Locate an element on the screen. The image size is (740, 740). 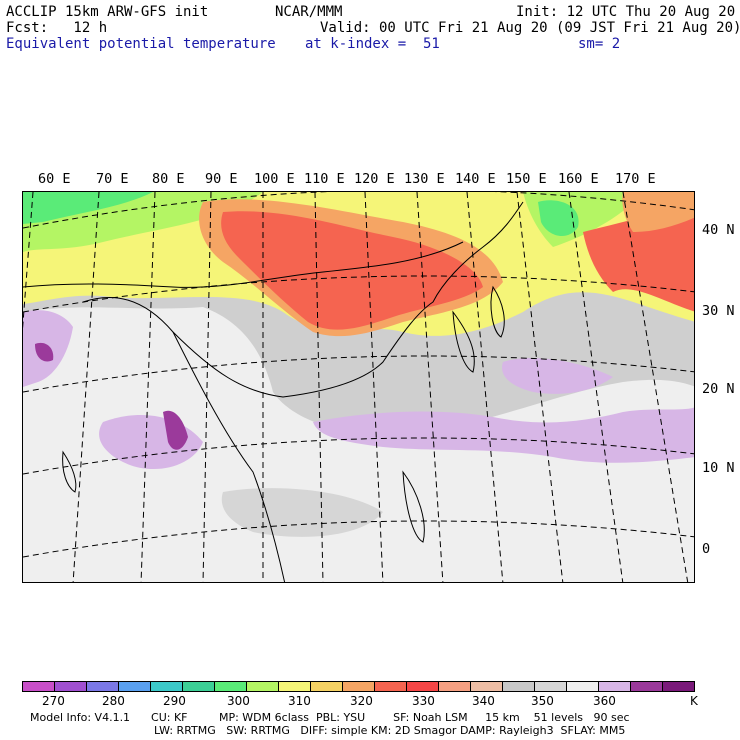
colorbar-tick-label: 300 is located at coordinates (238, 701).